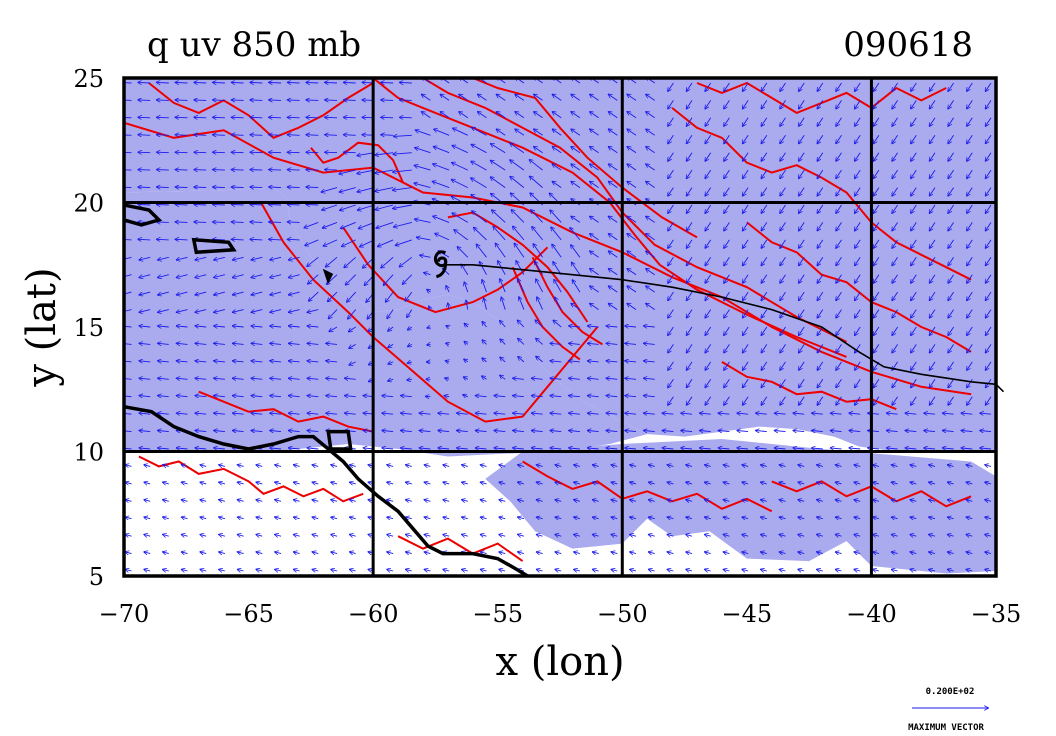 The height and width of the screenshot is (736, 1056). What do you see at coordinates (740, 506) in the screenshot?
I see `shaded-region-south-east-moist-patch` at bounding box center [740, 506].